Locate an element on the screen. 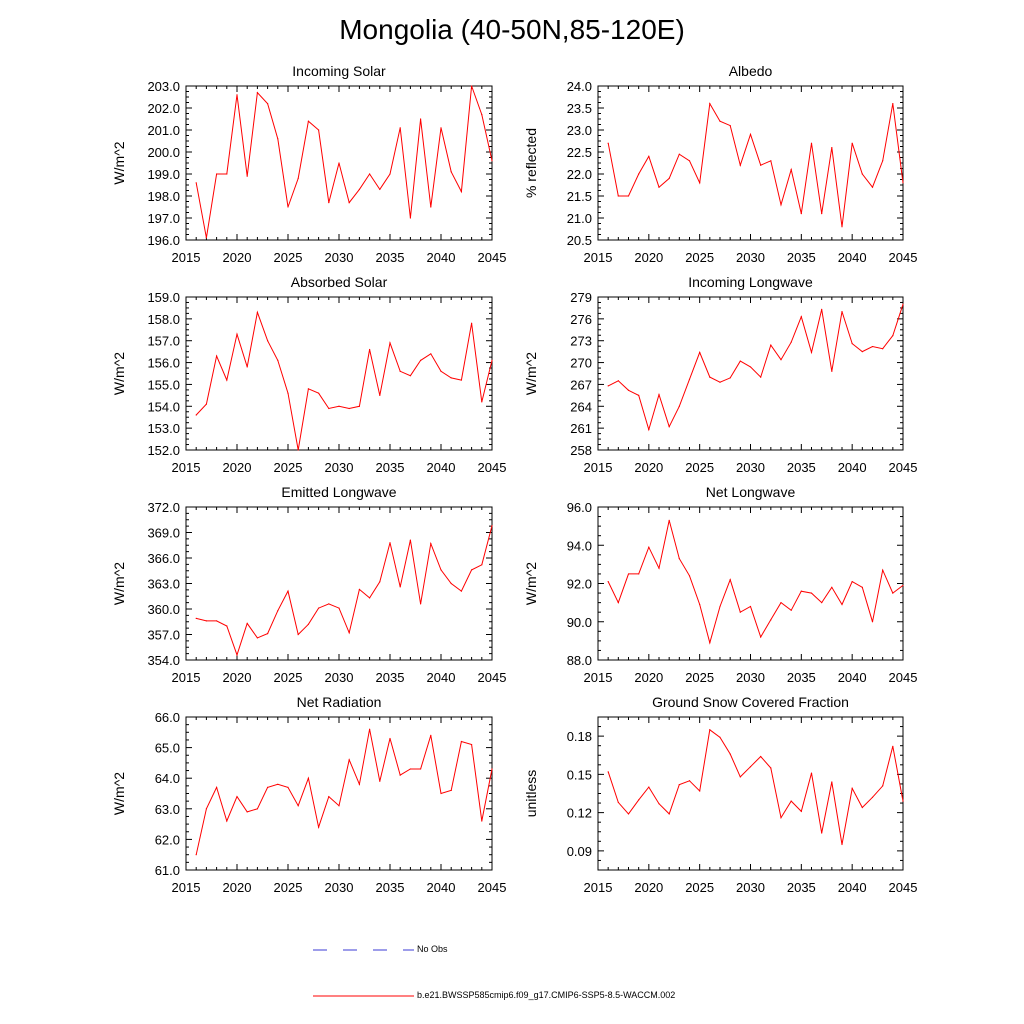  chart-4-xtick-label: 2015 is located at coordinates (598, 467).